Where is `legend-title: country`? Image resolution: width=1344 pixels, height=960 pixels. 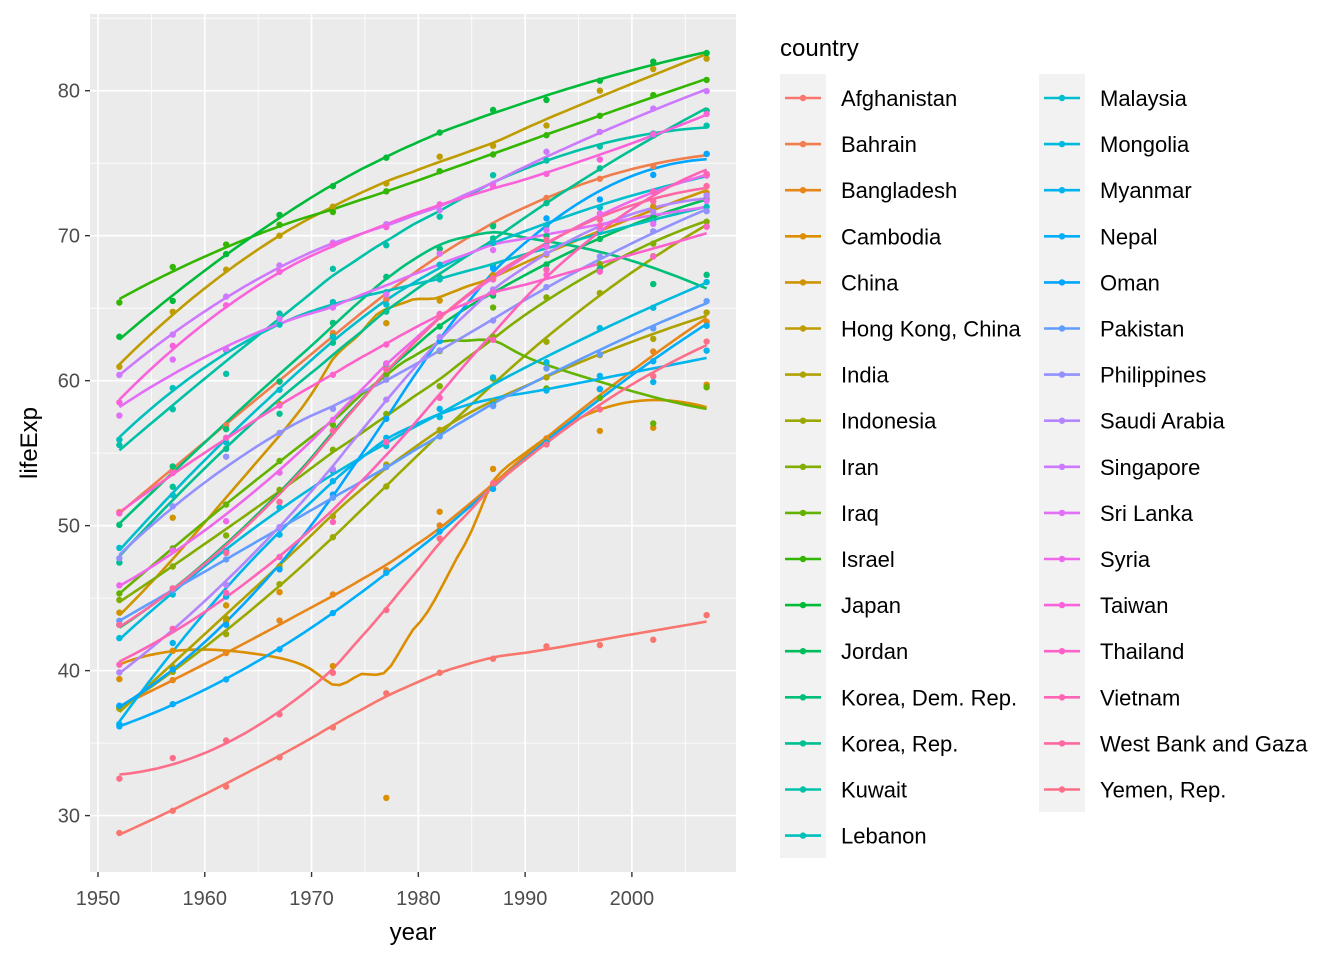 legend-title: country is located at coordinates (819, 48).